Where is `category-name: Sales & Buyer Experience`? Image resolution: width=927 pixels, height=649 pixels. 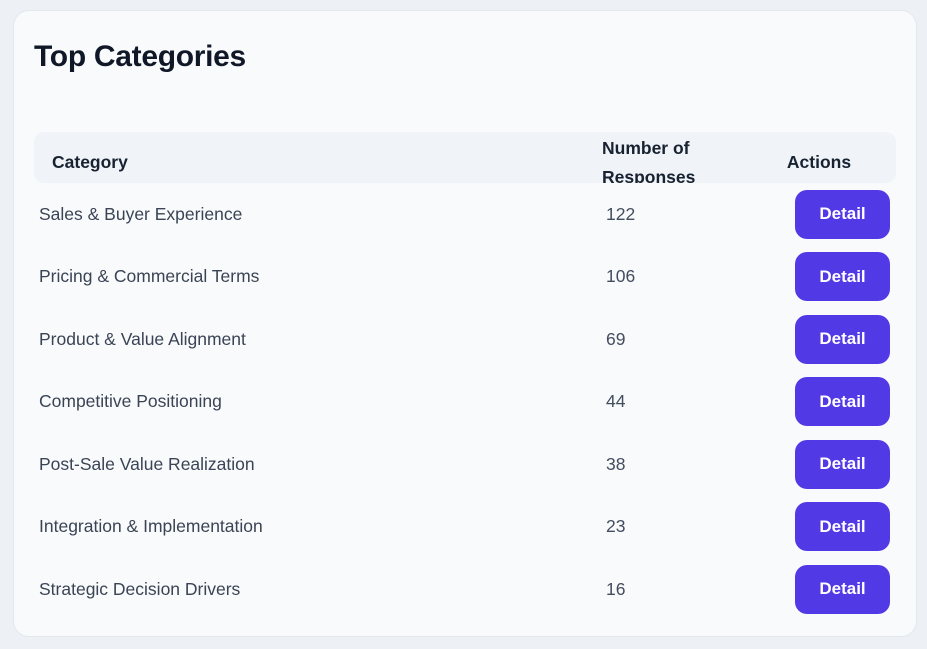
category-name: Sales & Buyer Experience is located at coordinates (141, 213).